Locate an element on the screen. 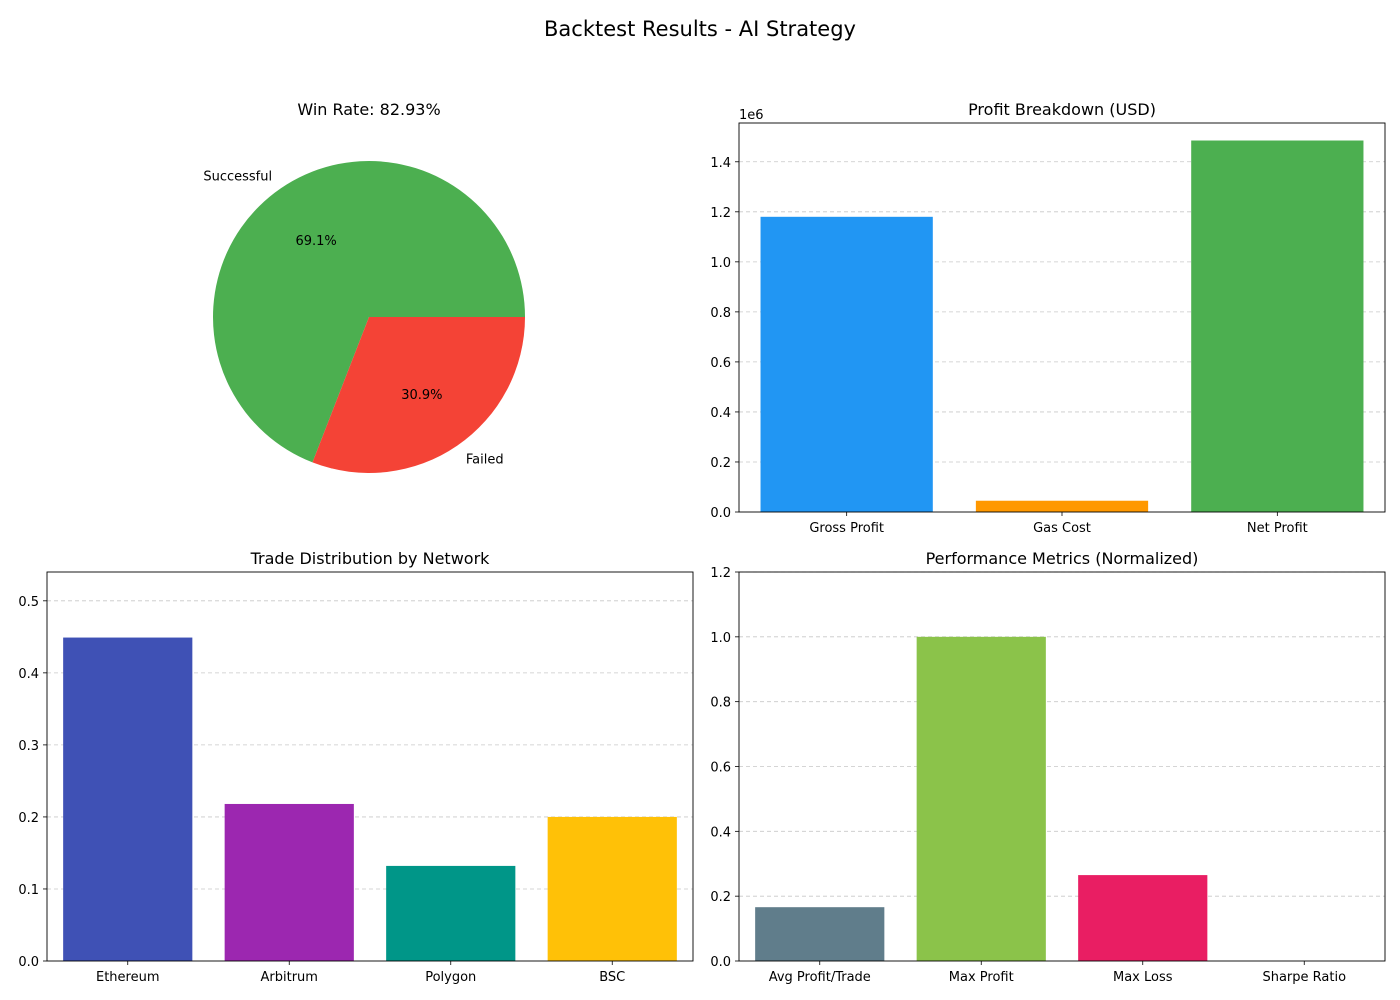 Image resolution: width=1400 pixels, height=1000 pixels. performance-metrics-title: Performance Metrics (Normalized) is located at coordinates (1062, 558).